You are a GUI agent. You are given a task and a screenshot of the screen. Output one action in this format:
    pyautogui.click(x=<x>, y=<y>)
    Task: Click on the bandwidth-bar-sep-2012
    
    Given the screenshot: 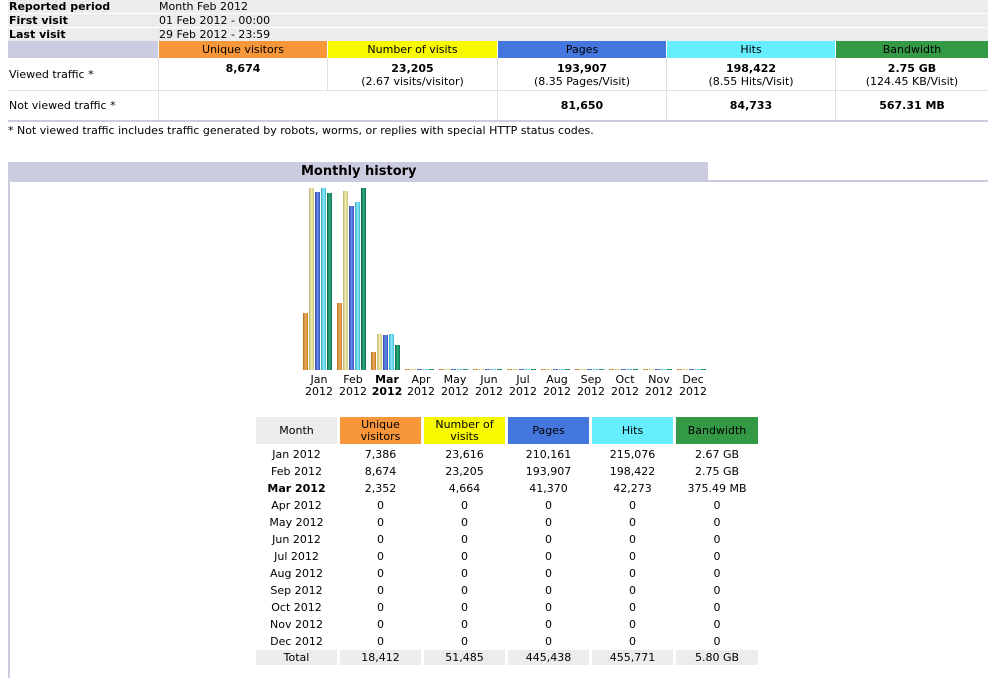 What is the action you would take?
    pyautogui.click(x=601, y=369)
    